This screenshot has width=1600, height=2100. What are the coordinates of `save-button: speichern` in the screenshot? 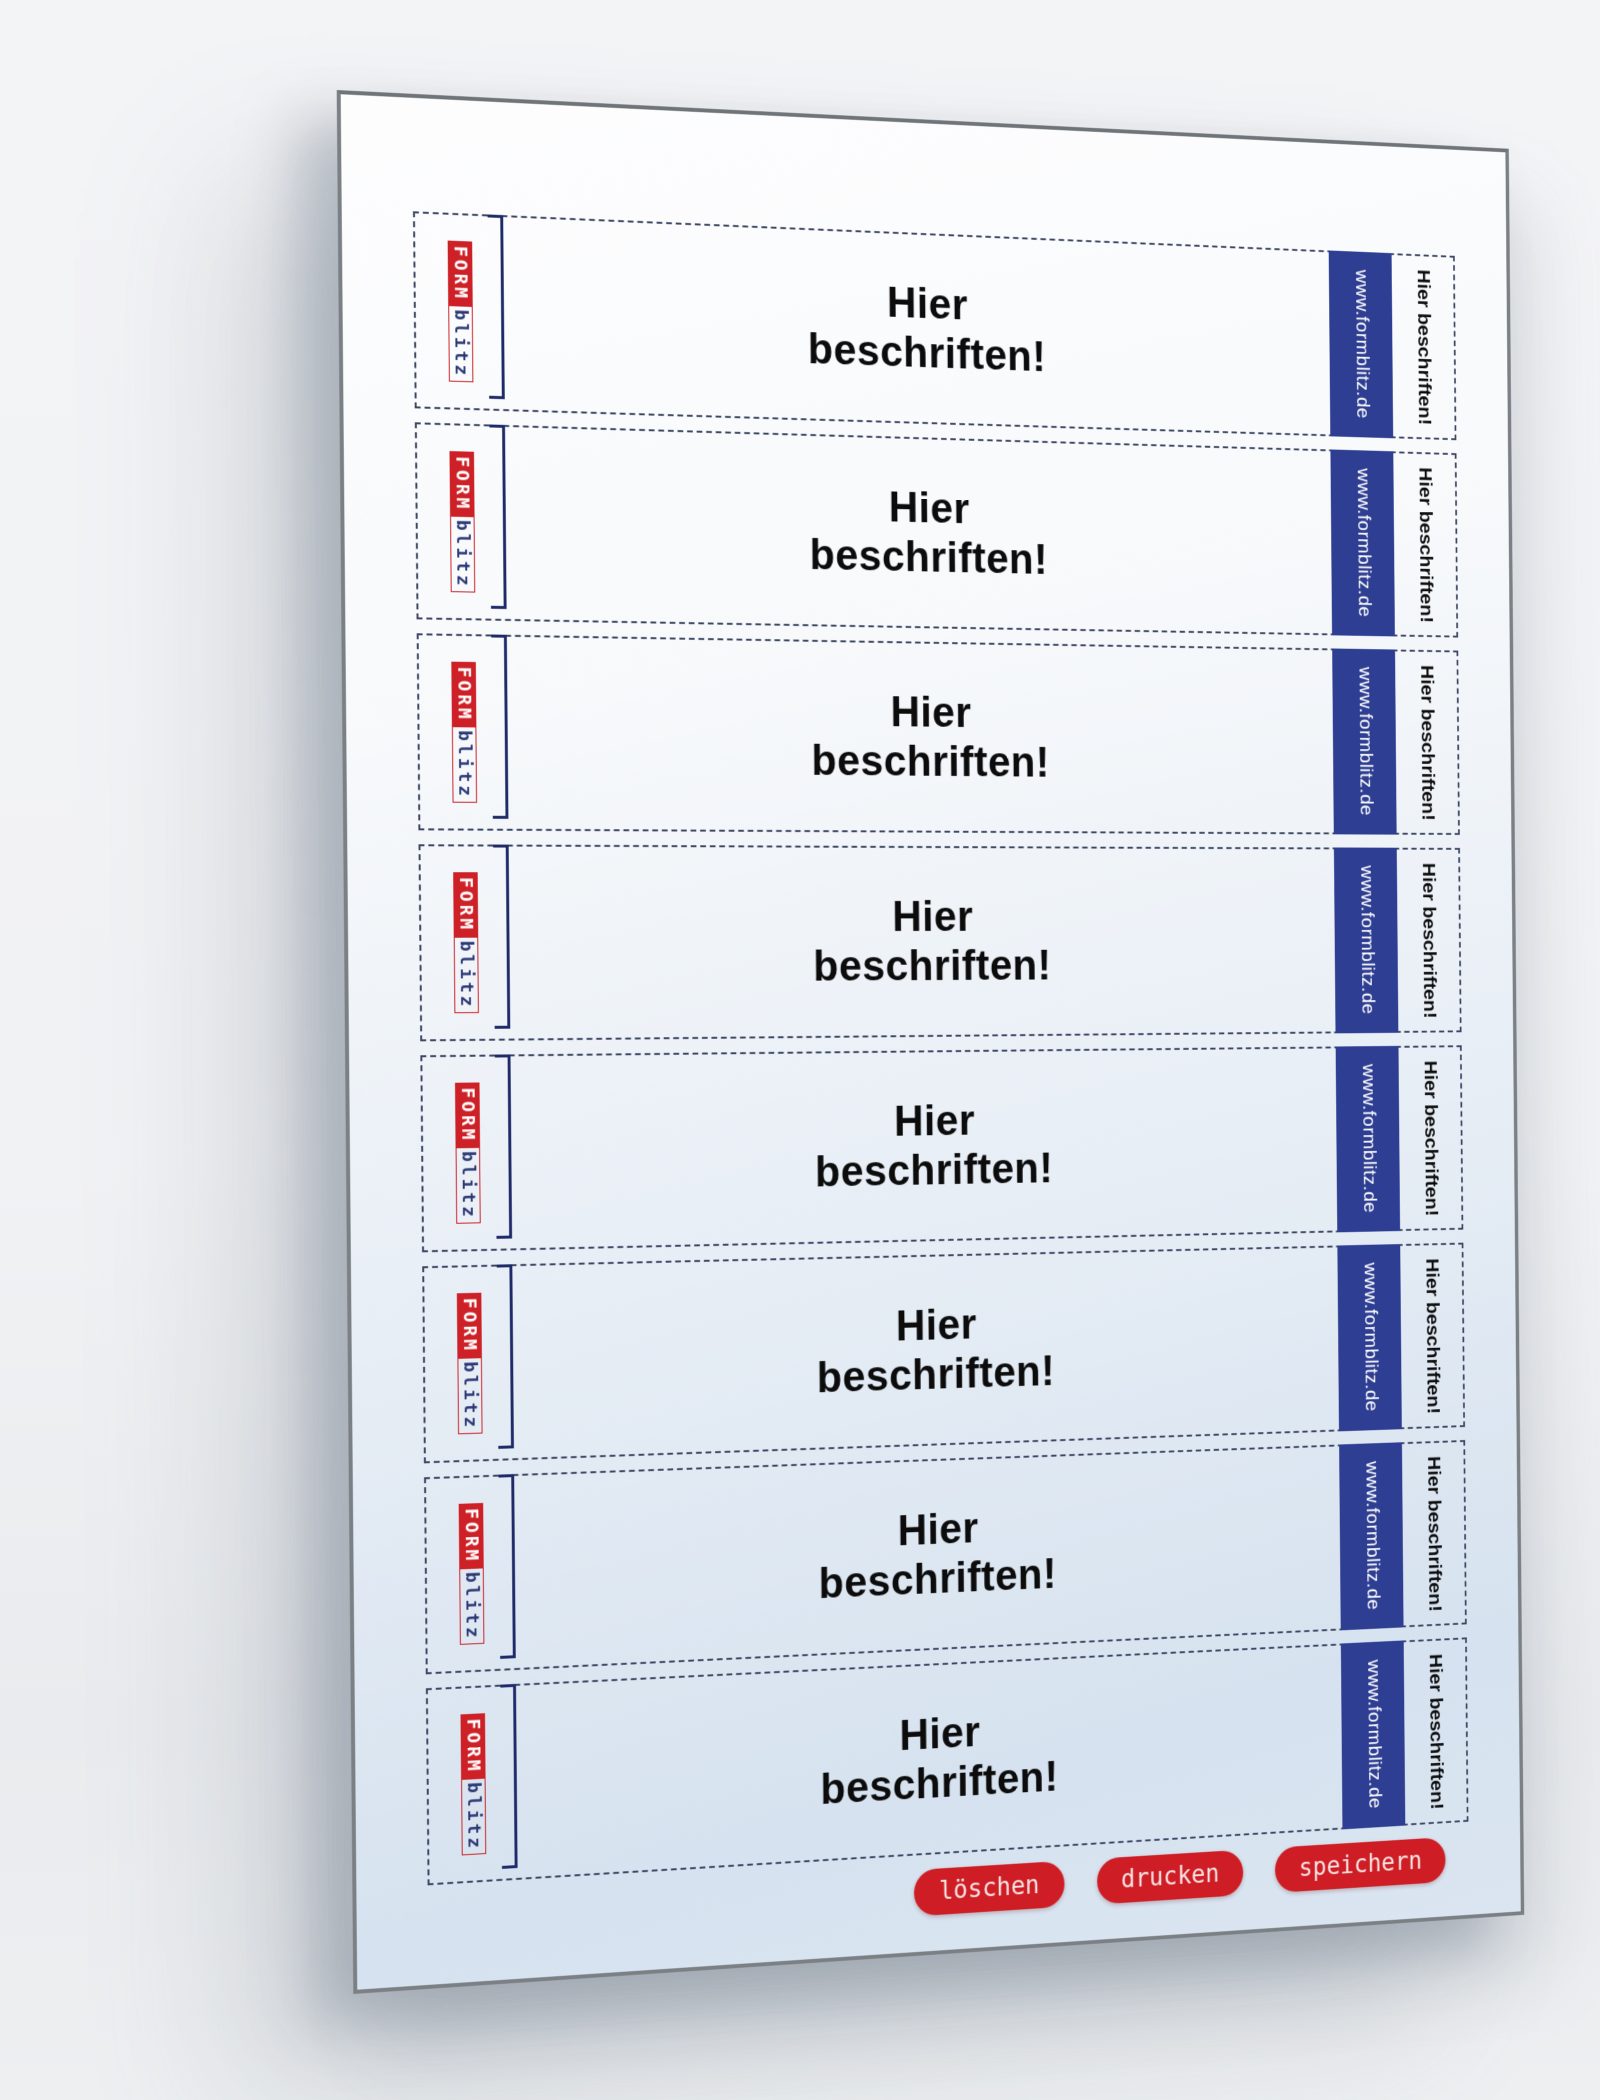 It's located at (1360, 1865).